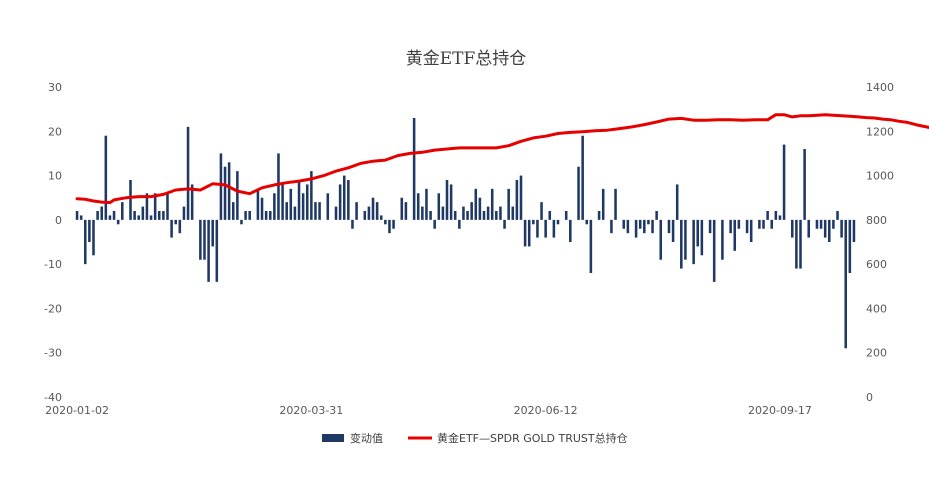 The width and height of the screenshot is (929, 493). Describe the element at coordinates (311, 410) in the screenshot. I see `x-tick-label: 2020-03-31` at that location.